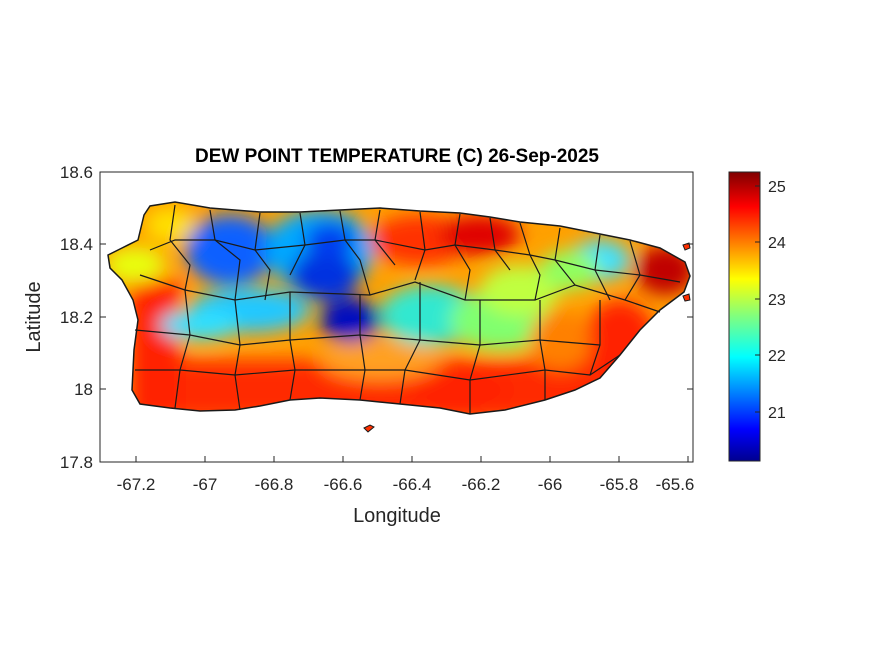 The width and height of the screenshot is (875, 656). What do you see at coordinates (412, 484) in the screenshot?
I see `x-tick-label: -66.4` at bounding box center [412, 484].